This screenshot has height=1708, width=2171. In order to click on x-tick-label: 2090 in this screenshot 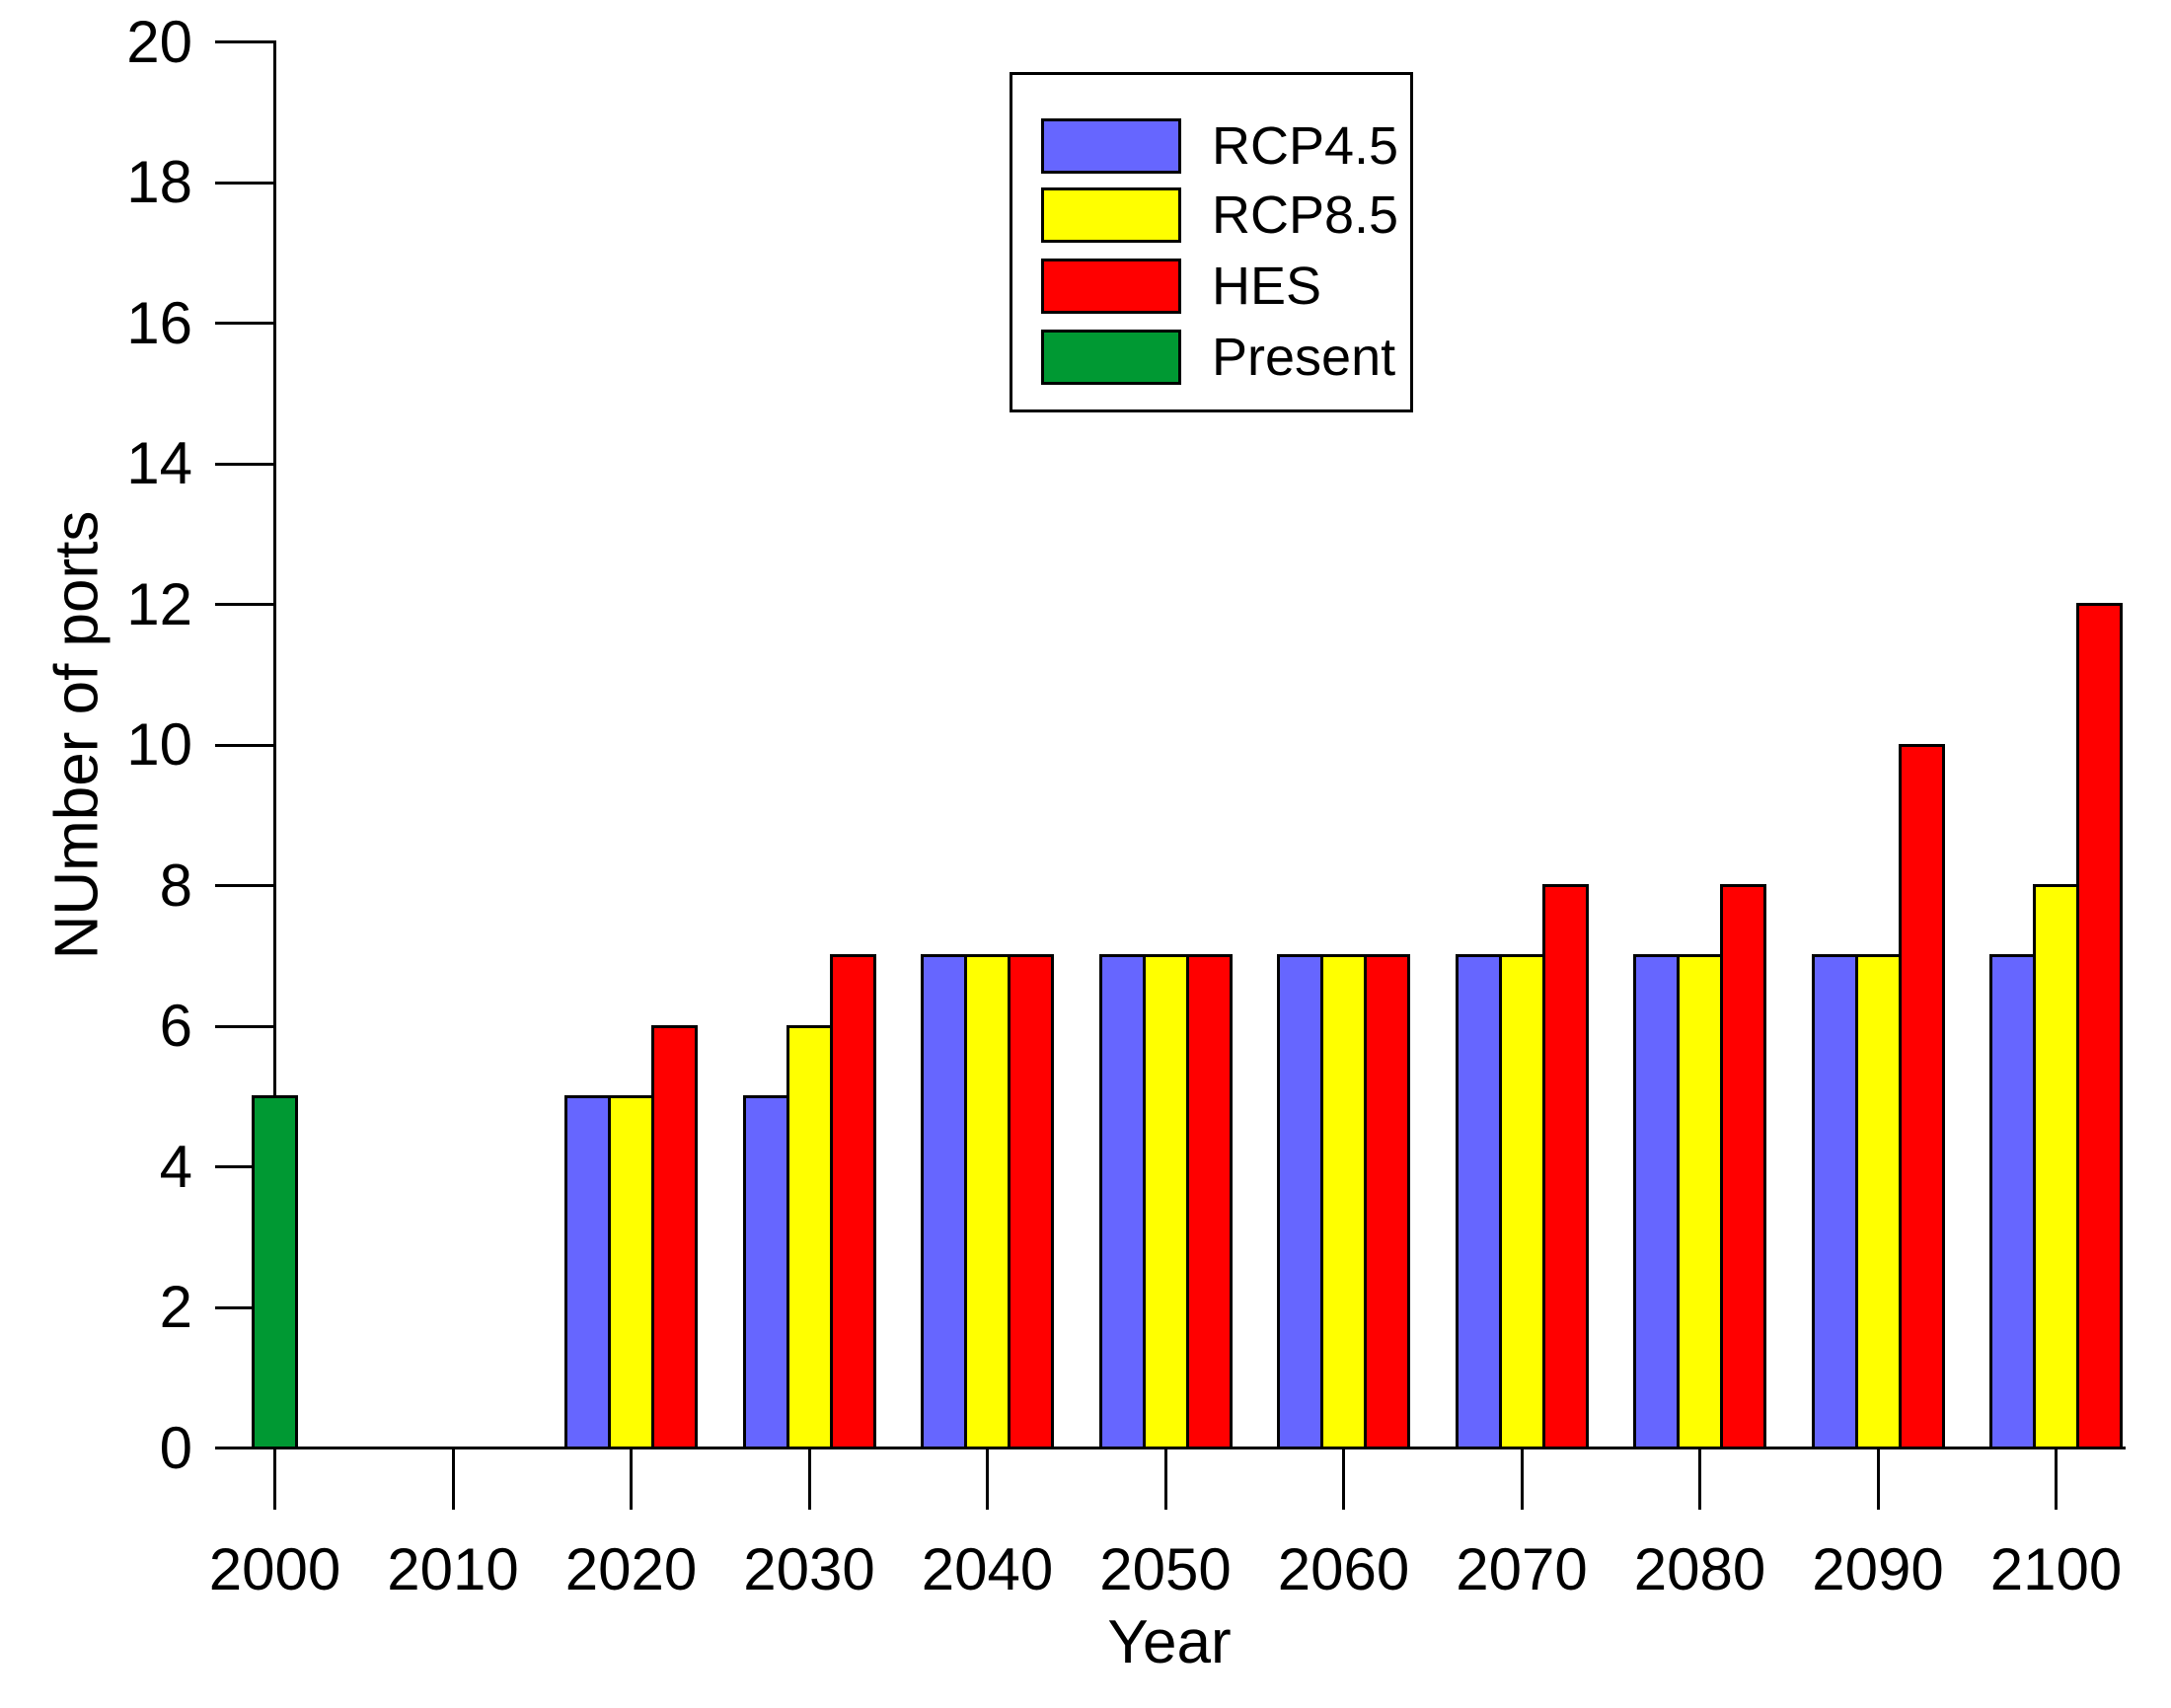, I will do `click(1878, 1569)`.